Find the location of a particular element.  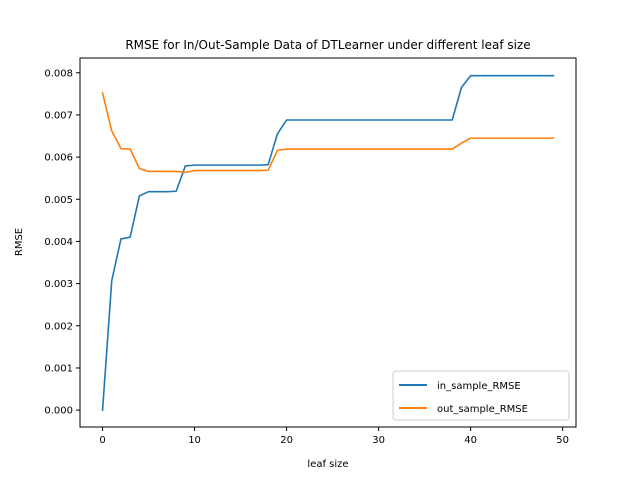

y-tick-label: 0.002 is located at coordinates (58, 326).